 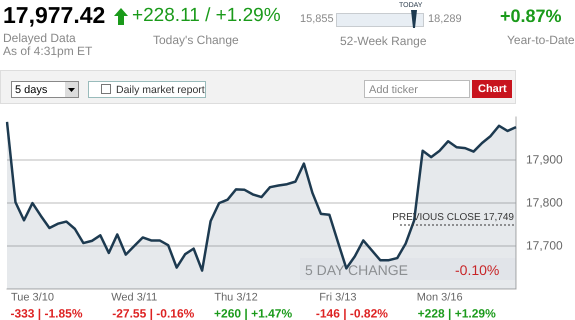 I want to click on text: -333 | -1.85%, so click(x=46, y=313).